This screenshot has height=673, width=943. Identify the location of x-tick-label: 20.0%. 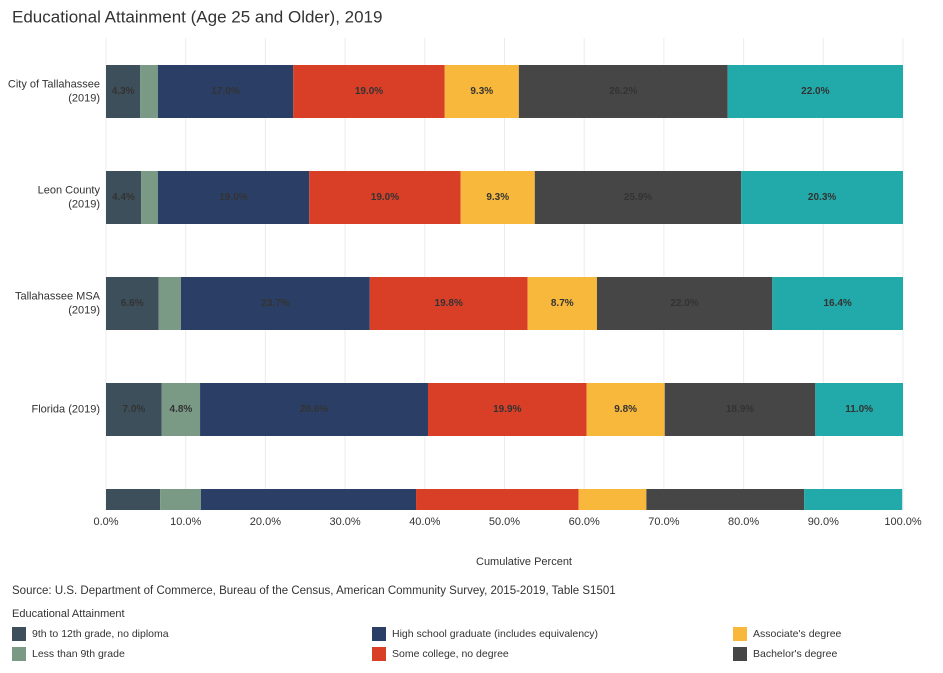
(265, 522).